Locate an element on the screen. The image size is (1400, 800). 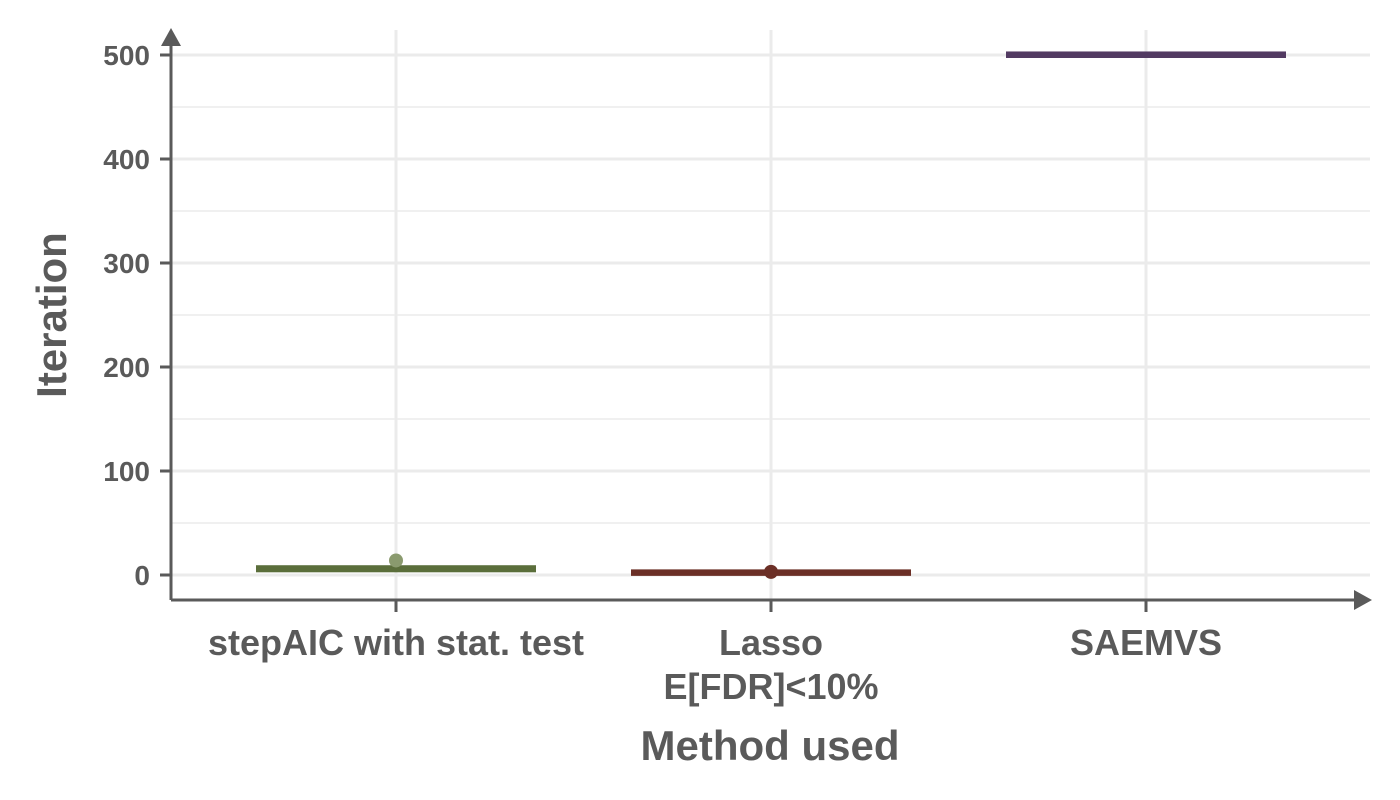
x-tick-label: stepAIC with stat. test is located at coordinates (396, 642).